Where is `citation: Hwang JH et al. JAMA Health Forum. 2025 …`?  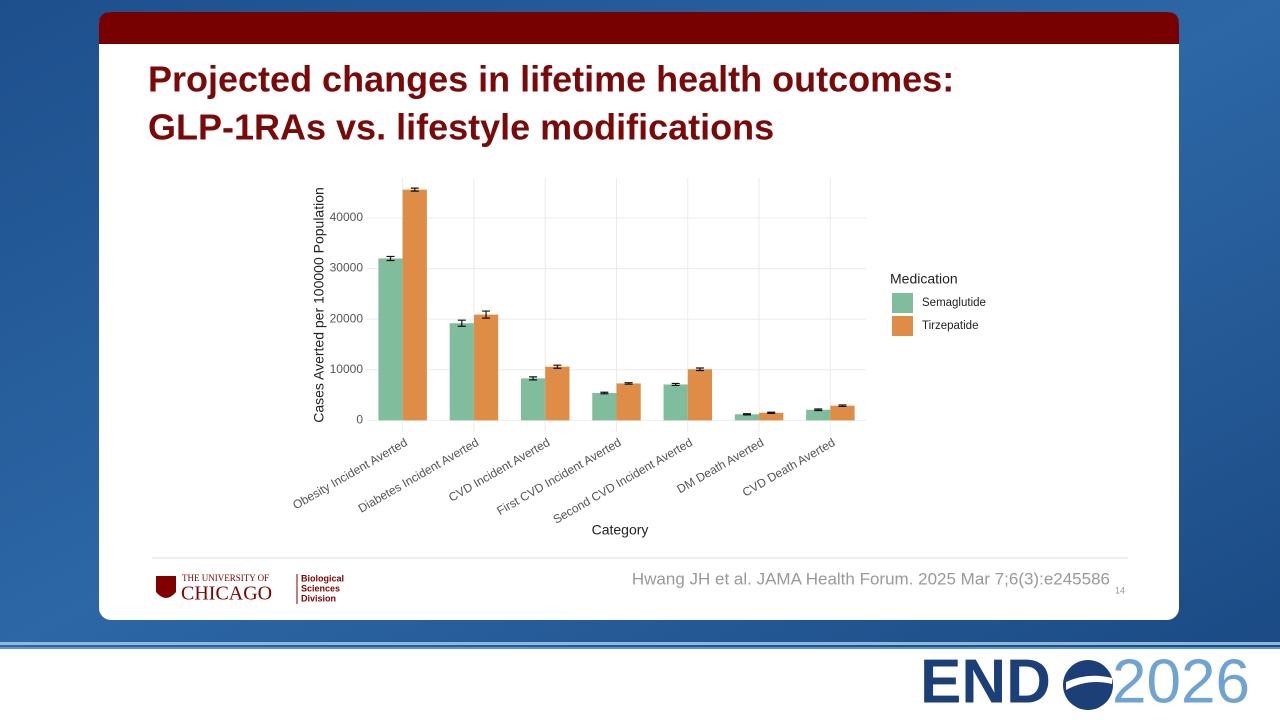 citation: Hwang JH et al. JAMA Health Forum. 2025 … is located at coordinates (871, 578).